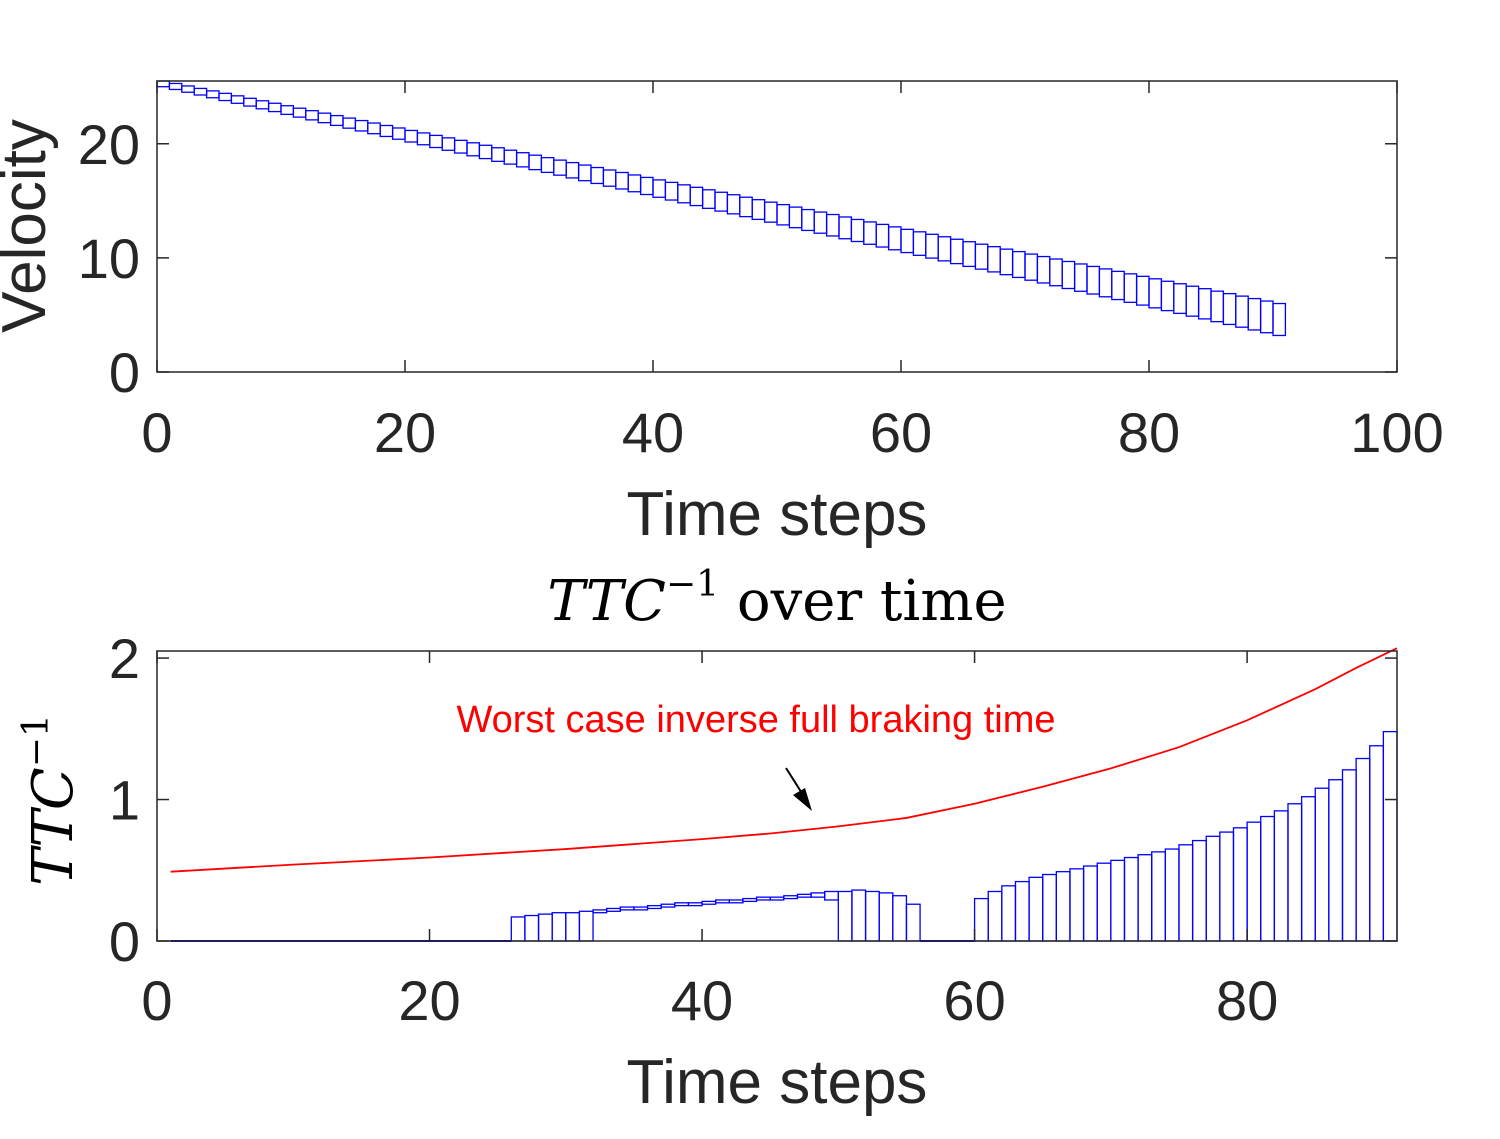 The width and height of the screenshot is (1500, 1139). Describe the element at coordinates (954, 836) in the screenshot. I see `ttc-interval-boxes` at that location.